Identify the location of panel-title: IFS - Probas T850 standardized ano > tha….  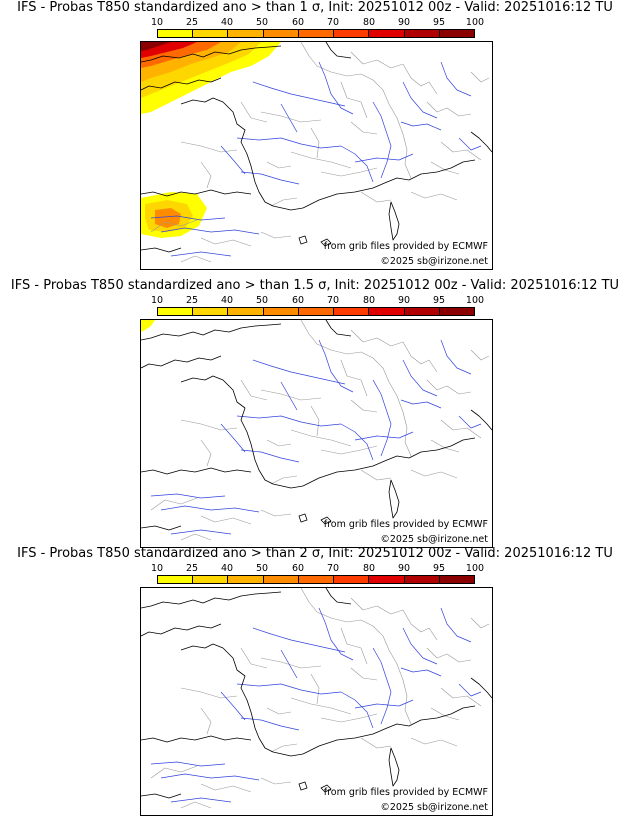
(315, 285).